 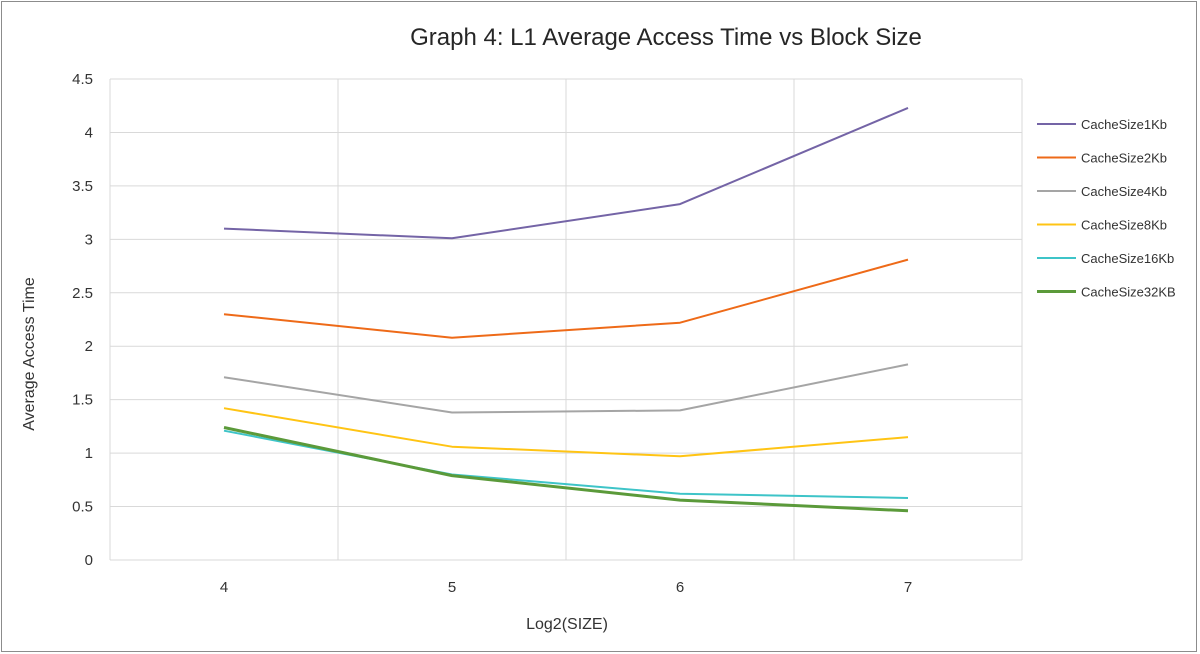 What do you see at coordinates (566, 173) in the screenshot?
I see `series-line-cachesize1kb` at bounding box center [566, 173].